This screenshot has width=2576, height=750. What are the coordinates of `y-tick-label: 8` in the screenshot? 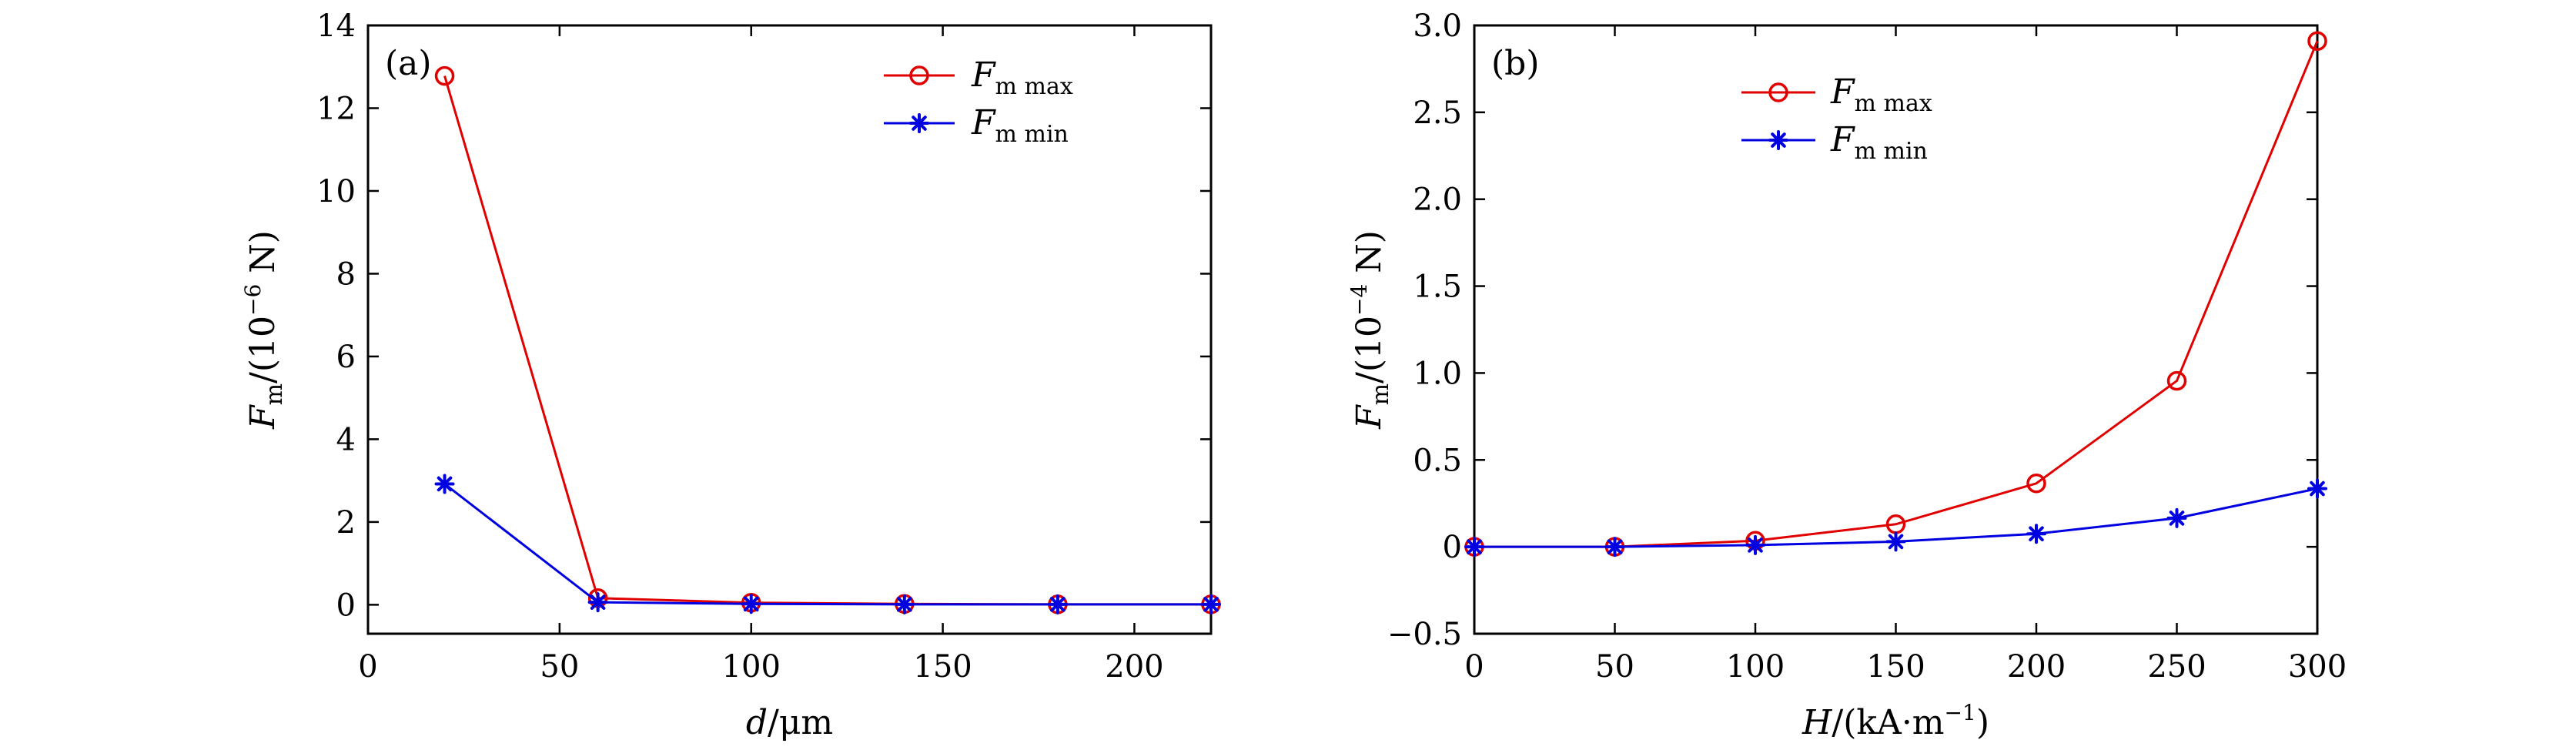 It's located at (346, 274).